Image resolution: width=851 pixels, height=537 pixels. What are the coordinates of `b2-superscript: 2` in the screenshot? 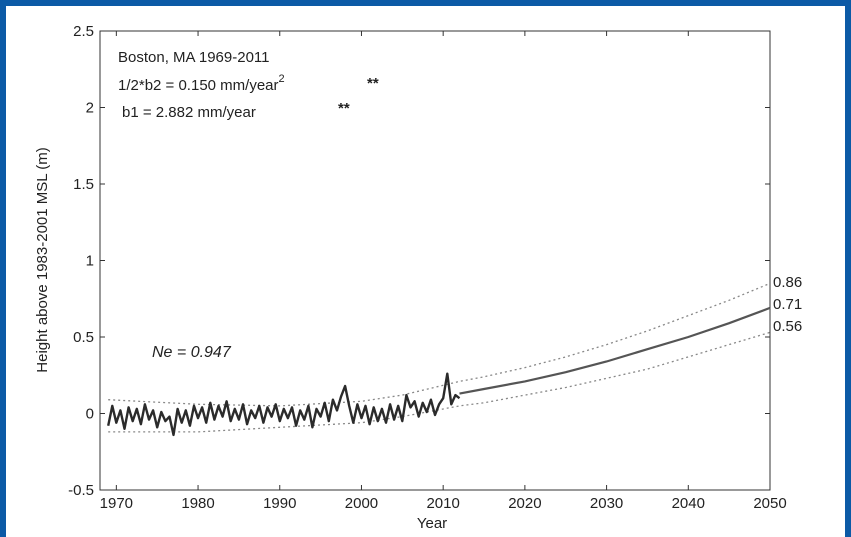 It's located at (282, 79).